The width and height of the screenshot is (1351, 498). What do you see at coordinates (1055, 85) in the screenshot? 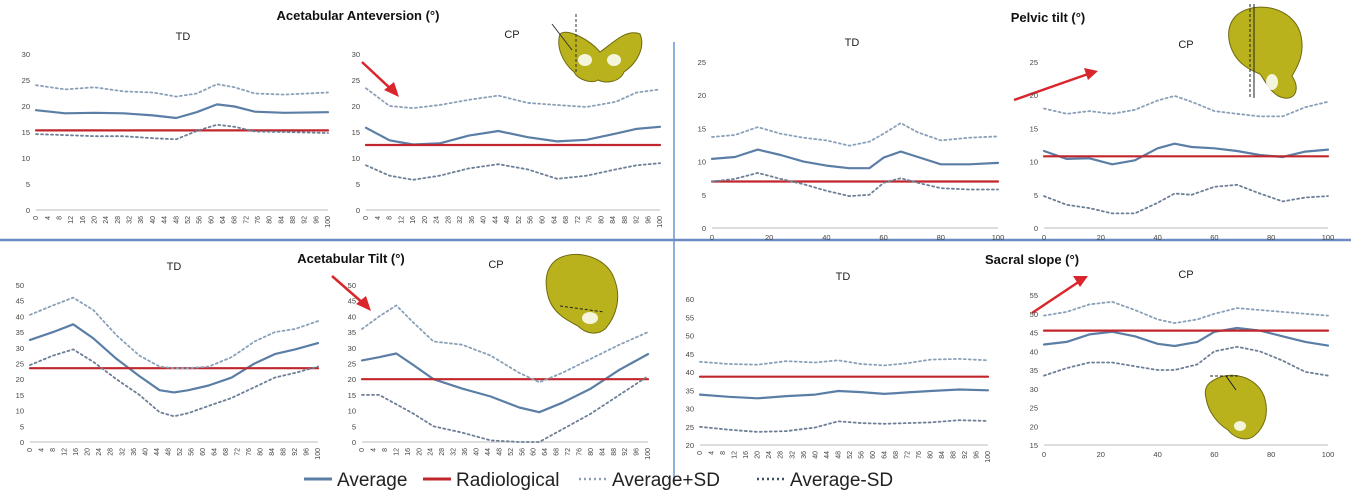
I see `arrow-annotation-pt` at bounding box center [1055, 85].